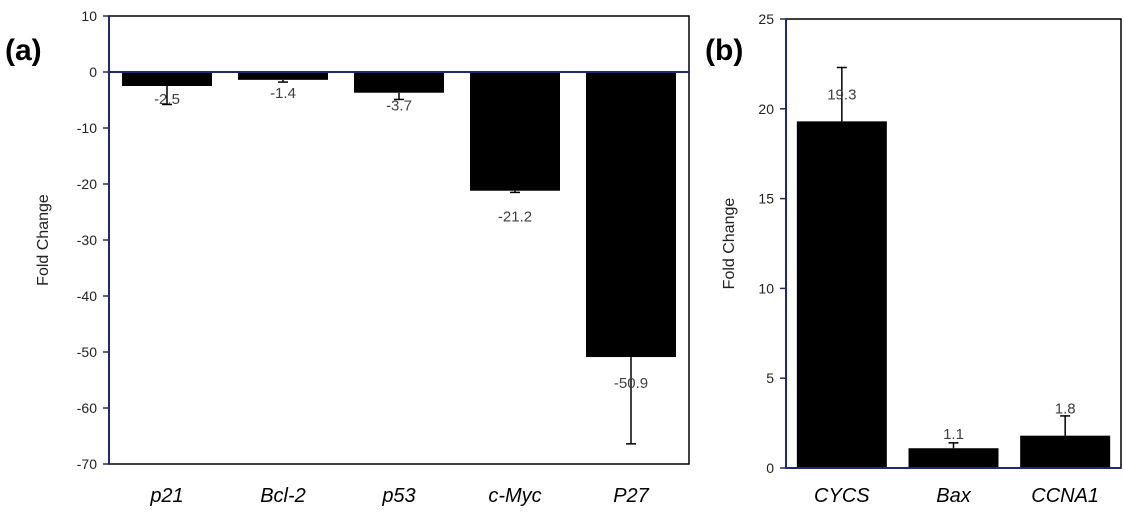 This screenshot has width=1124, height=517. What do you see at coordinates (766, 199) in the screenshot?
I see `y-tick-label: 15` at bounding box center [766, 199].